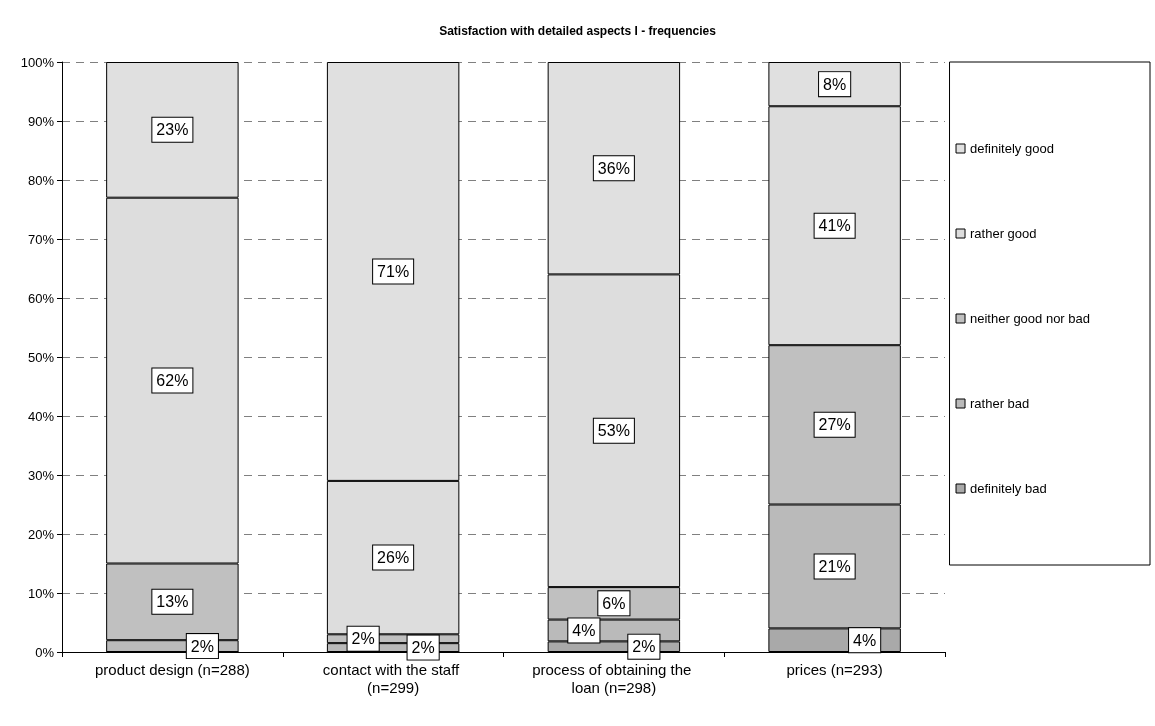  I want to click on data-label: 71%, so click(393, 271).